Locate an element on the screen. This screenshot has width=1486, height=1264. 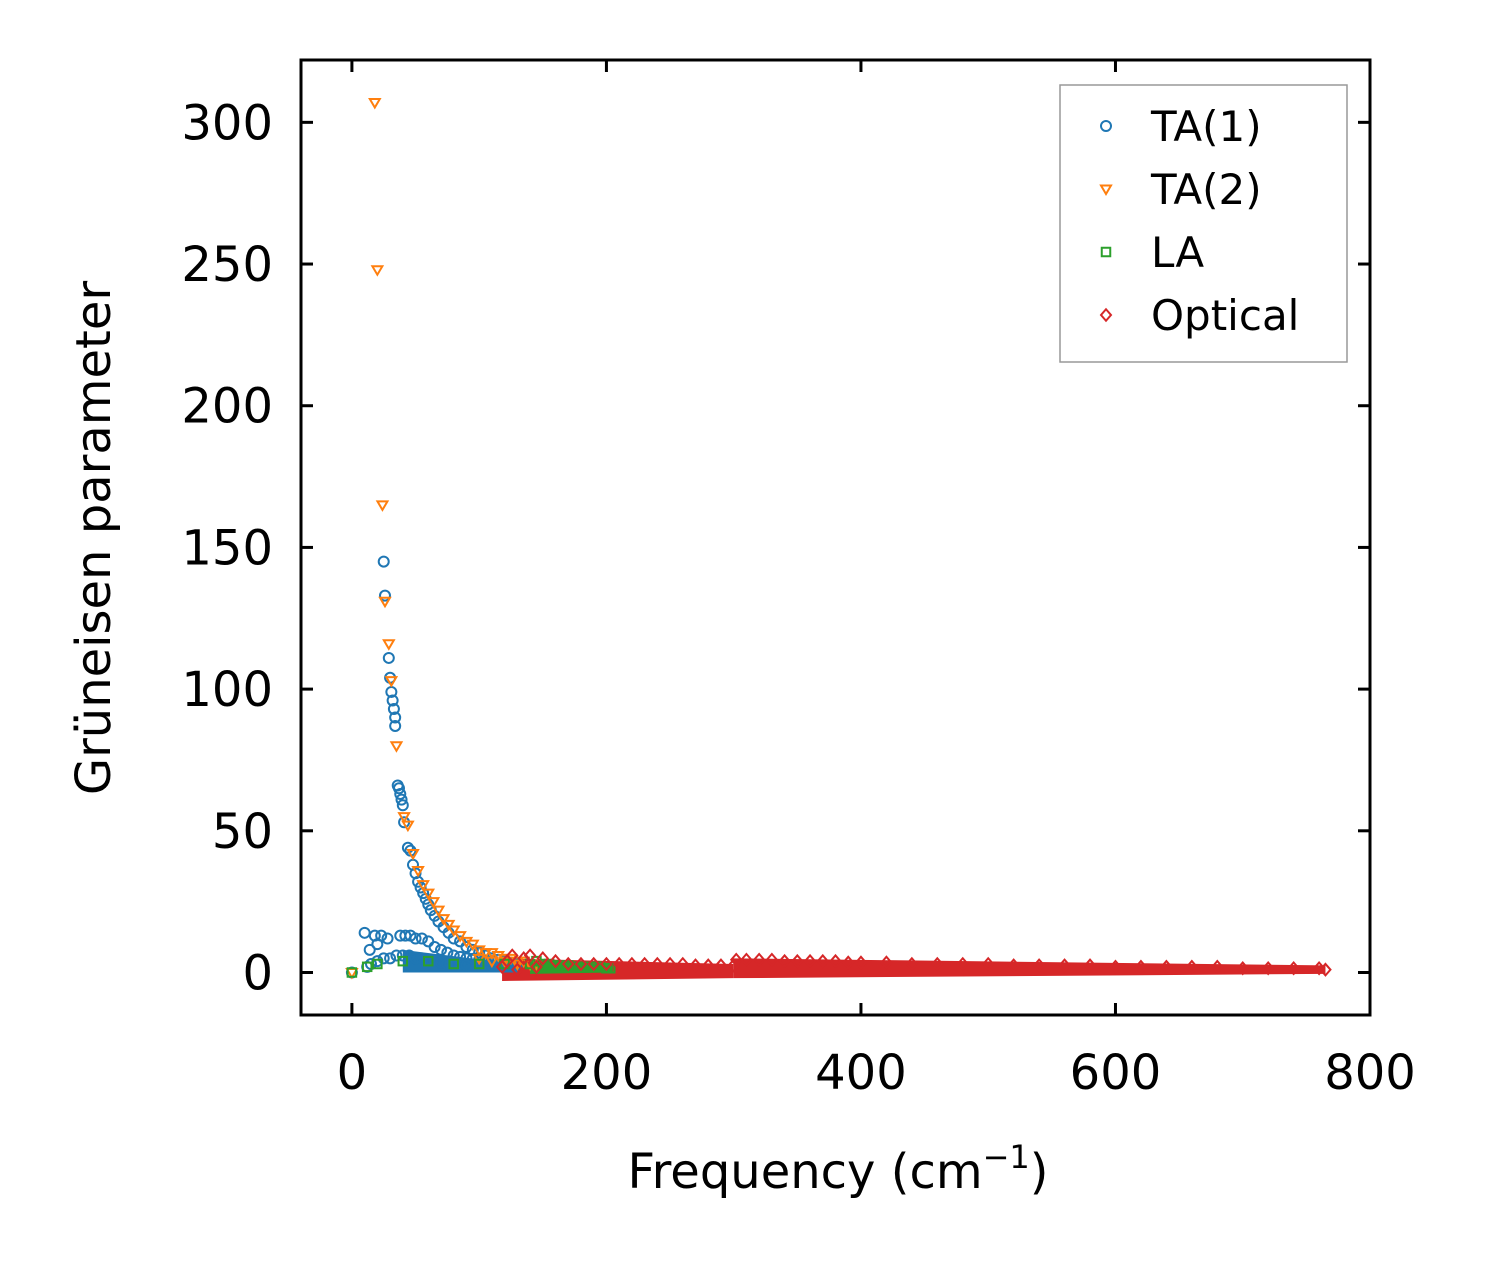
y-tick-label: 150 is located at coordinates (227, 548).